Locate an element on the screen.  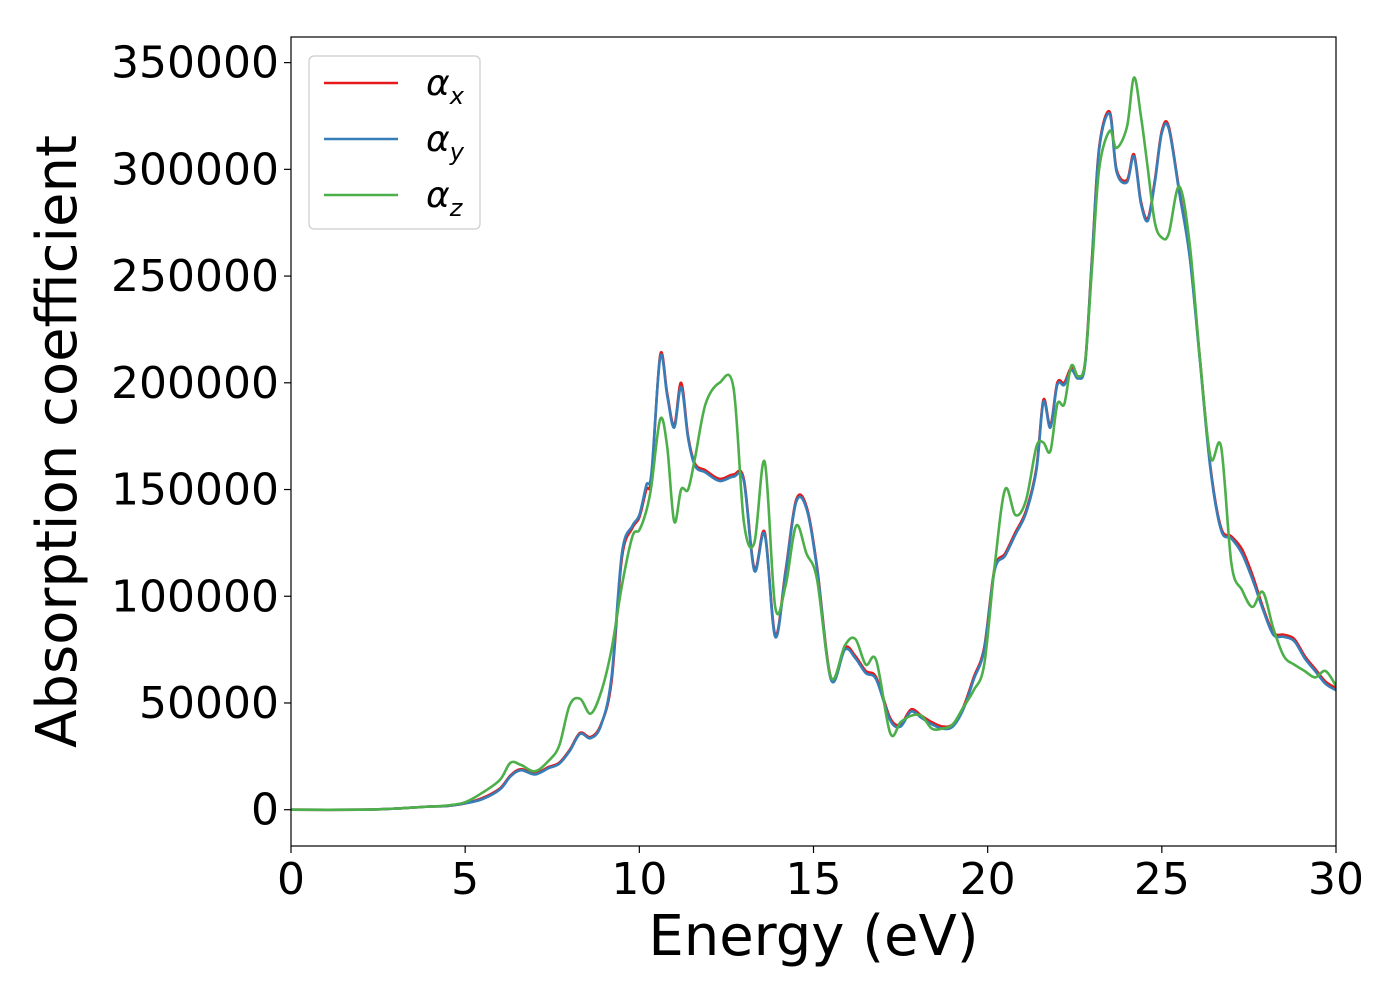
y-tick-label: 100000 is located at coordinates (195, 596).